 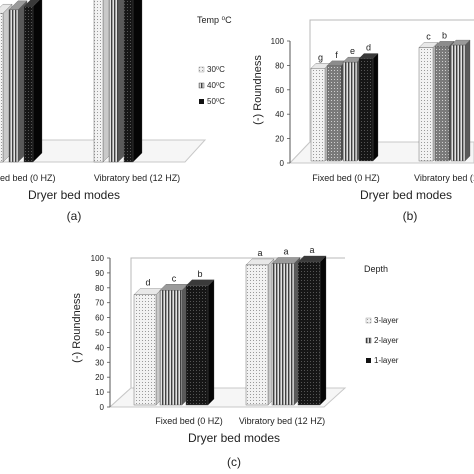 What do you see at coordinates (368, 48) in the screenshot?
I see `panel-b-significance-letter: d` at bounding box center [368, 48].